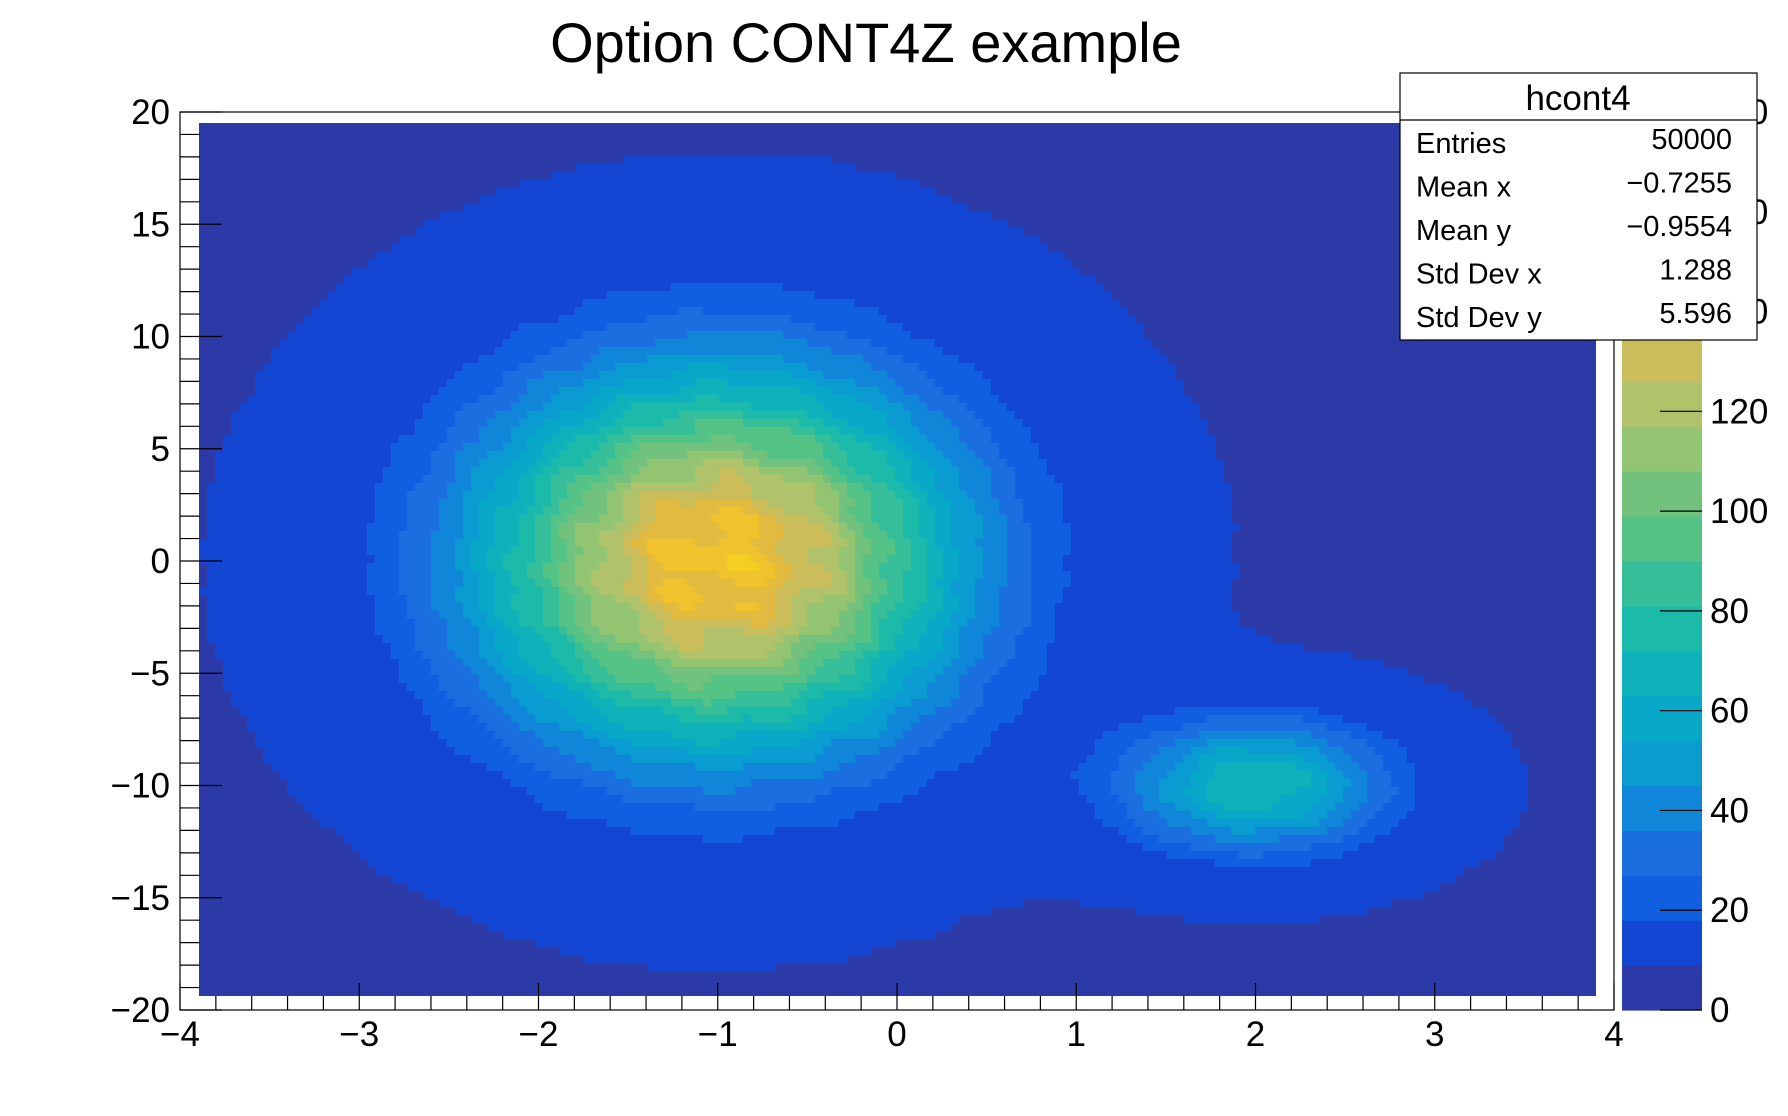 The image size is (1788, 1116). I want to click on x-tick-label: −2, so click(539, 1034).